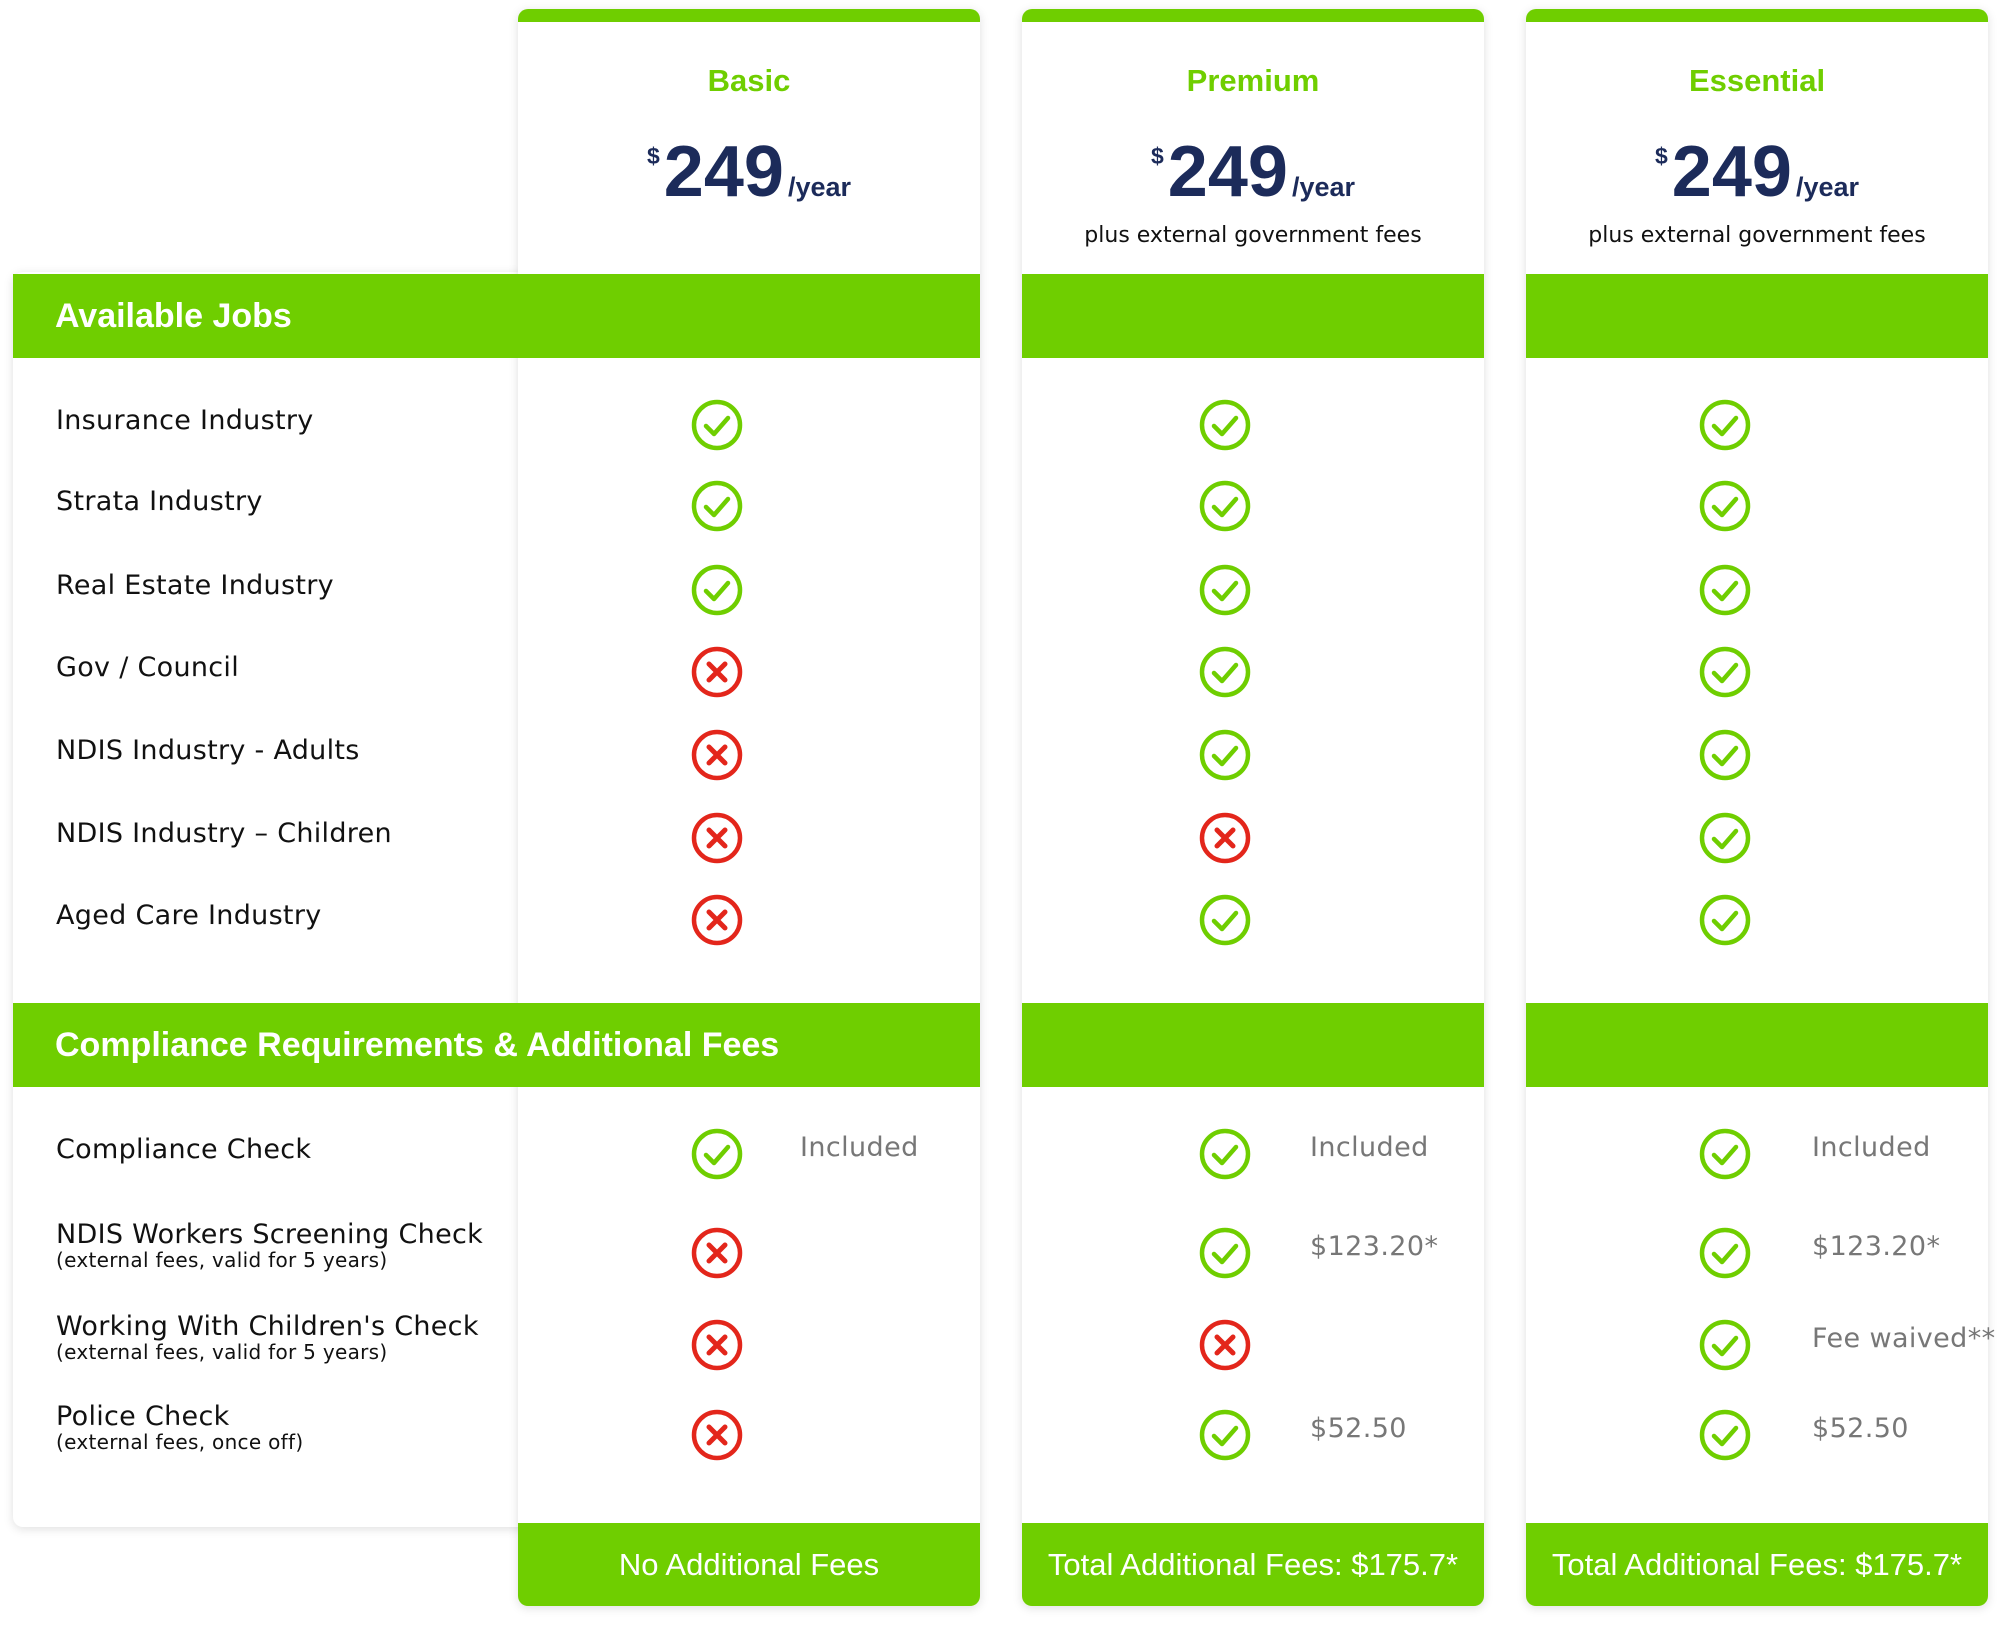  Describe the element at coordinates (189, 915) in the screenshot. I see `job-row-label: Aged Care Industry` at that location.